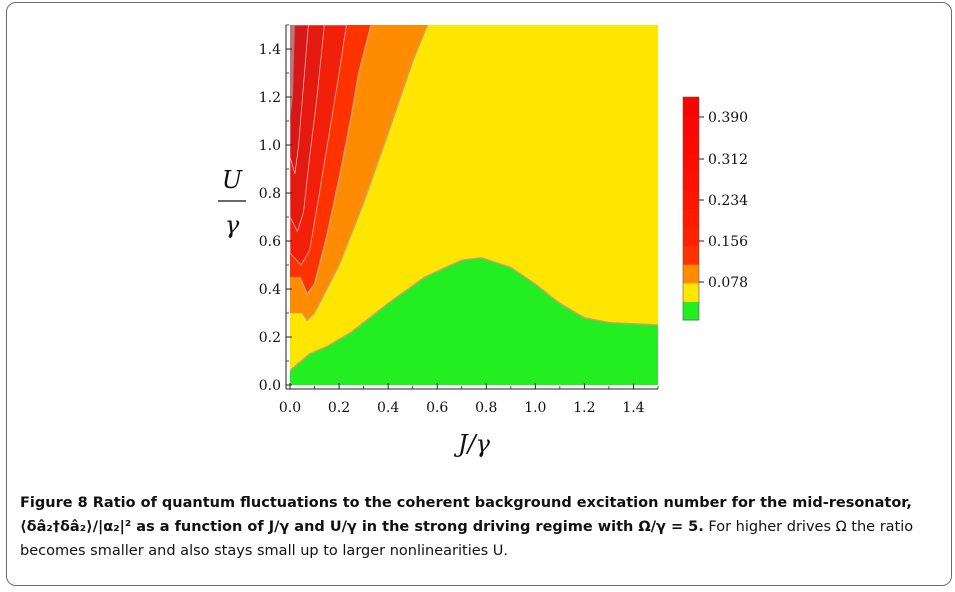 The width and height of the screenshot is (955, 592). Describe the element at coordinates (437, 408) in the screenshot. I see `x-tick-label: 0.6` at that location.